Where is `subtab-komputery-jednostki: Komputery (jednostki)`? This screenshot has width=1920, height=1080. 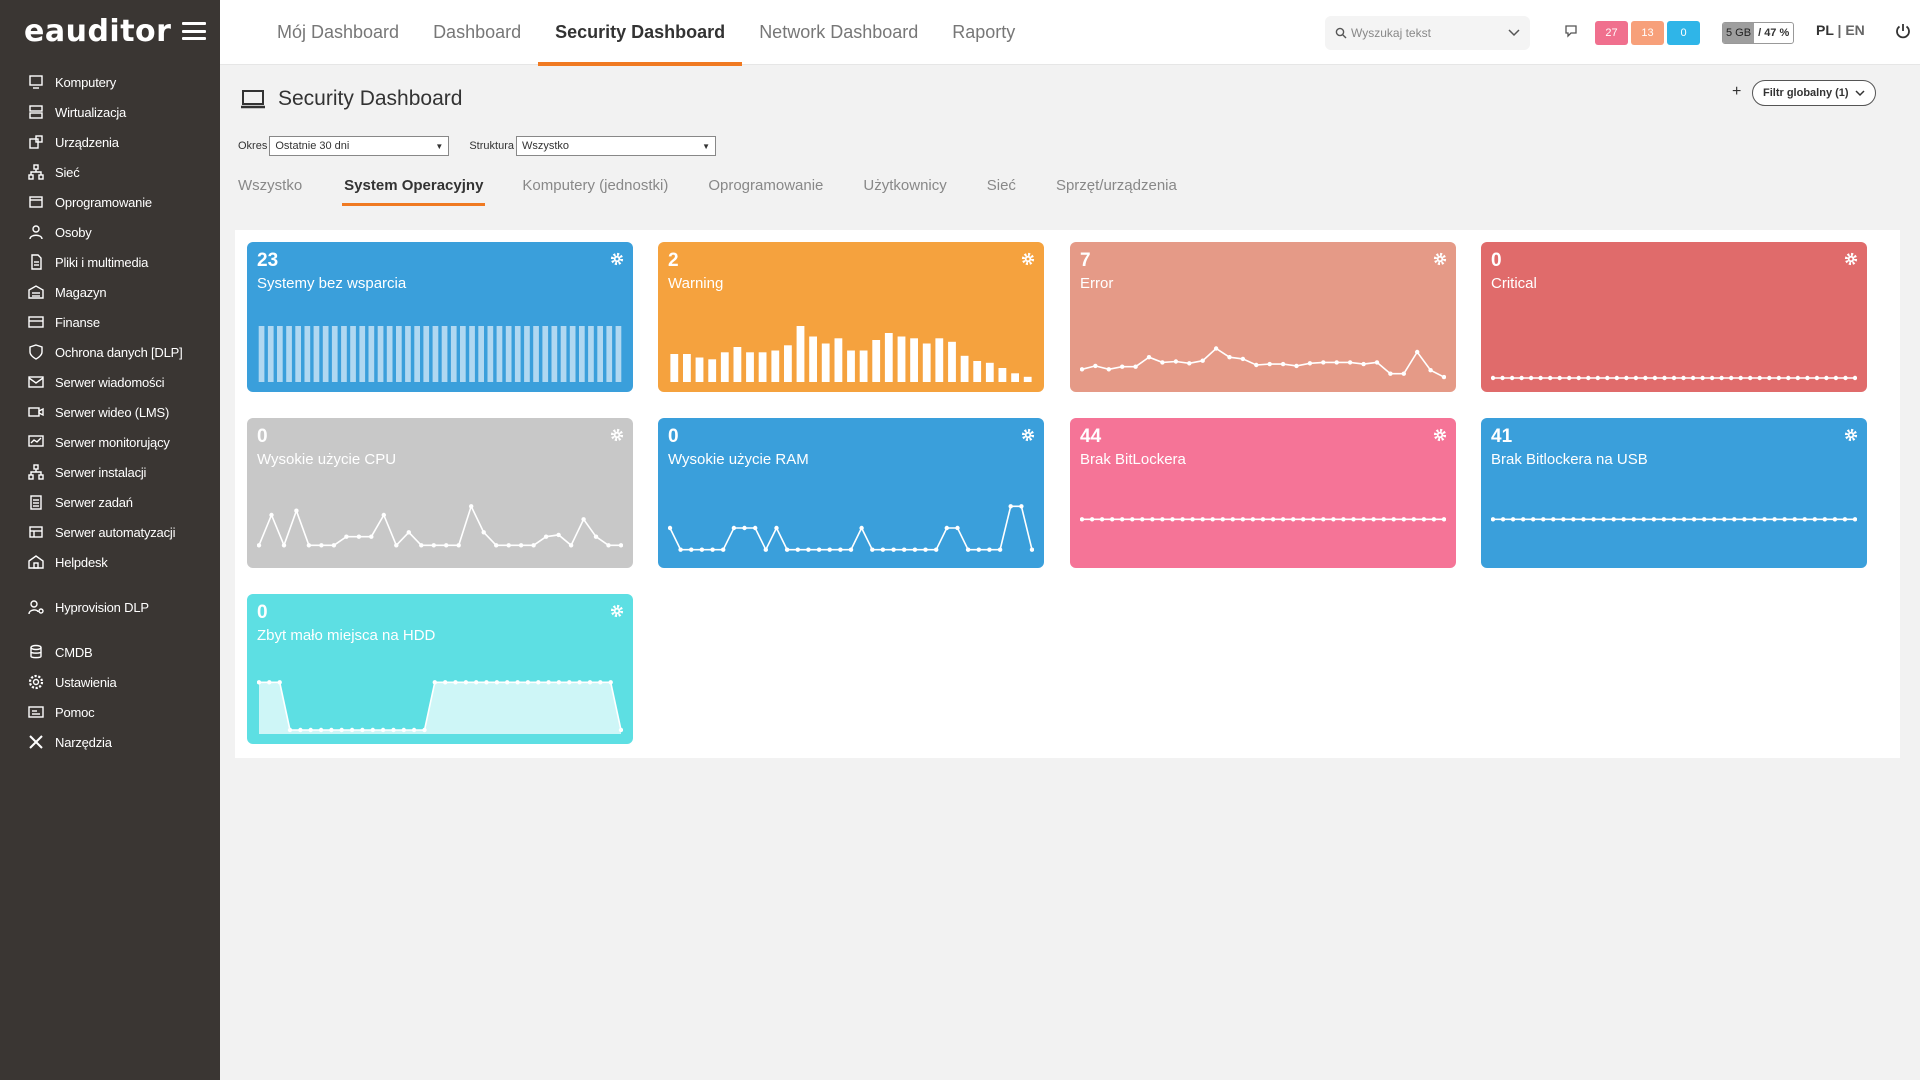
subtab-komputery-jednostki: Komputery (jednostki) is located at coordinates (595, 185).